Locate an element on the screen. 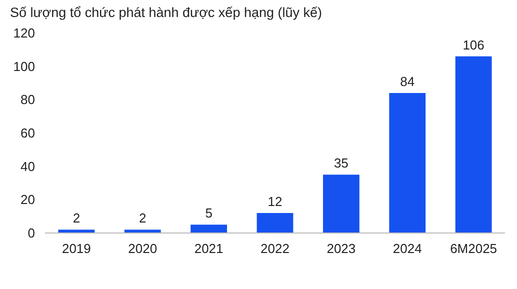  y-tick-label: 120 is located at coordinates (24, 33).